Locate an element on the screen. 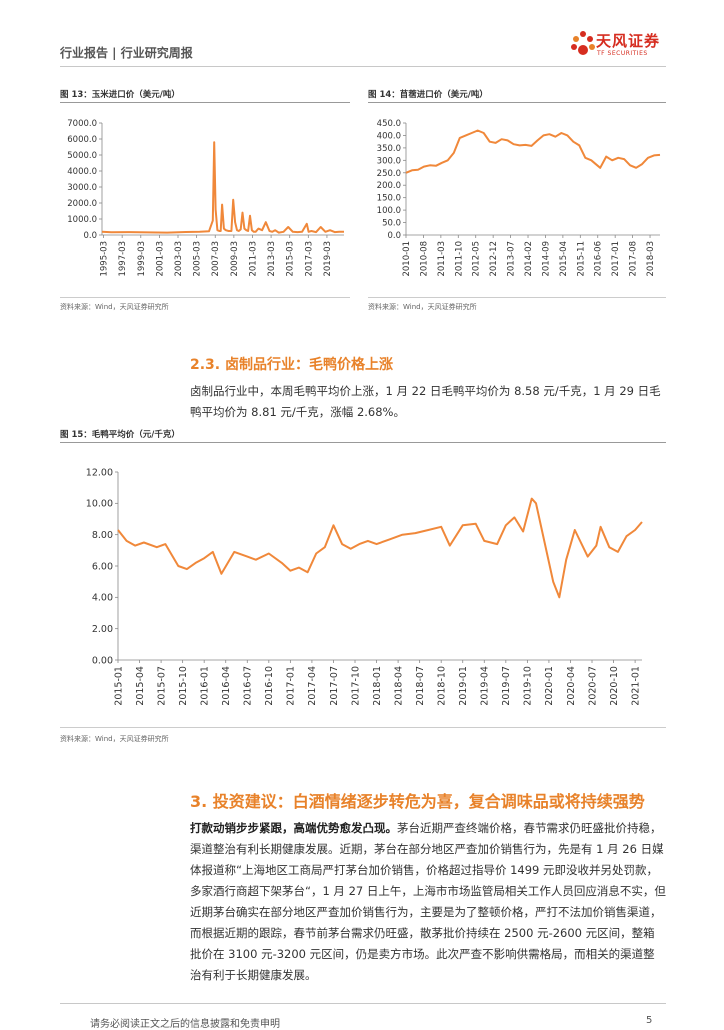 The image size is (724, 1030). x-tick-label: 2018-10 is located at coordinates (442, 686).